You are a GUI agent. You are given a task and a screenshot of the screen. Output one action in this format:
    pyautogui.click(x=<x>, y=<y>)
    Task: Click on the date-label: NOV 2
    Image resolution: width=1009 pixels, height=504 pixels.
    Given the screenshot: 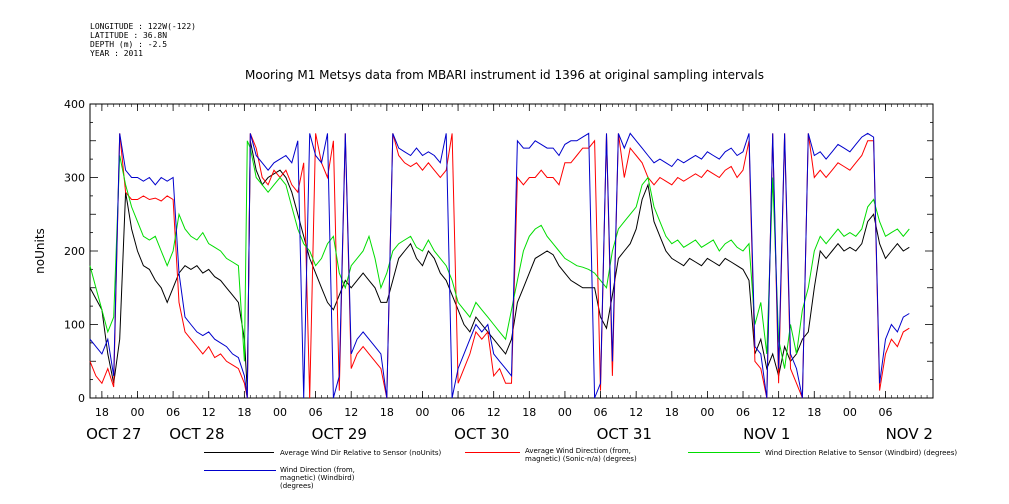 What is the action you would take?
    pyautogui.click(x=909, y=434)
    